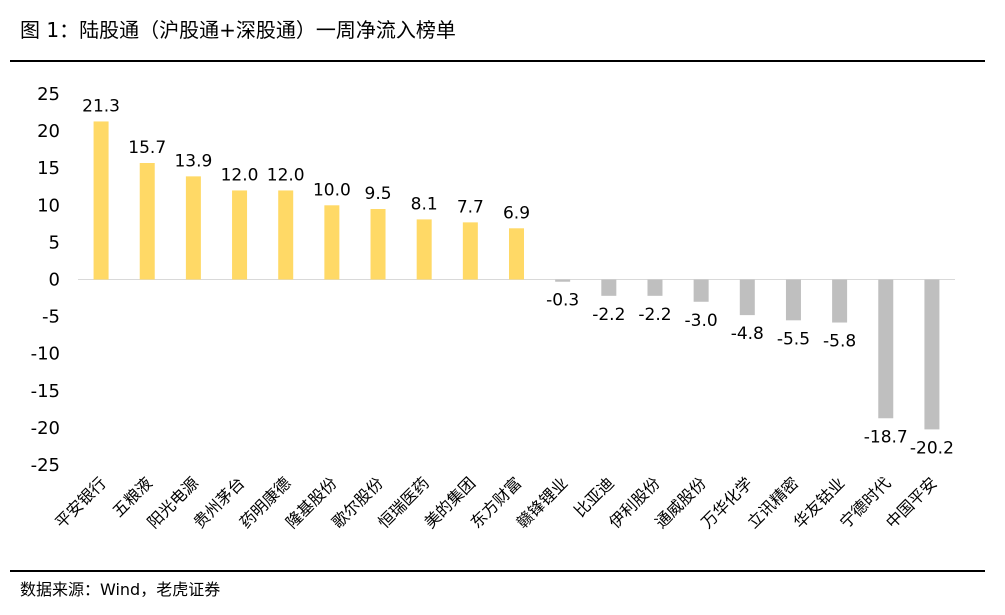 Image resolution: width=1005 pixels, height=615 pixels. I want to click on data-label: 10.0, so click(332, 190).